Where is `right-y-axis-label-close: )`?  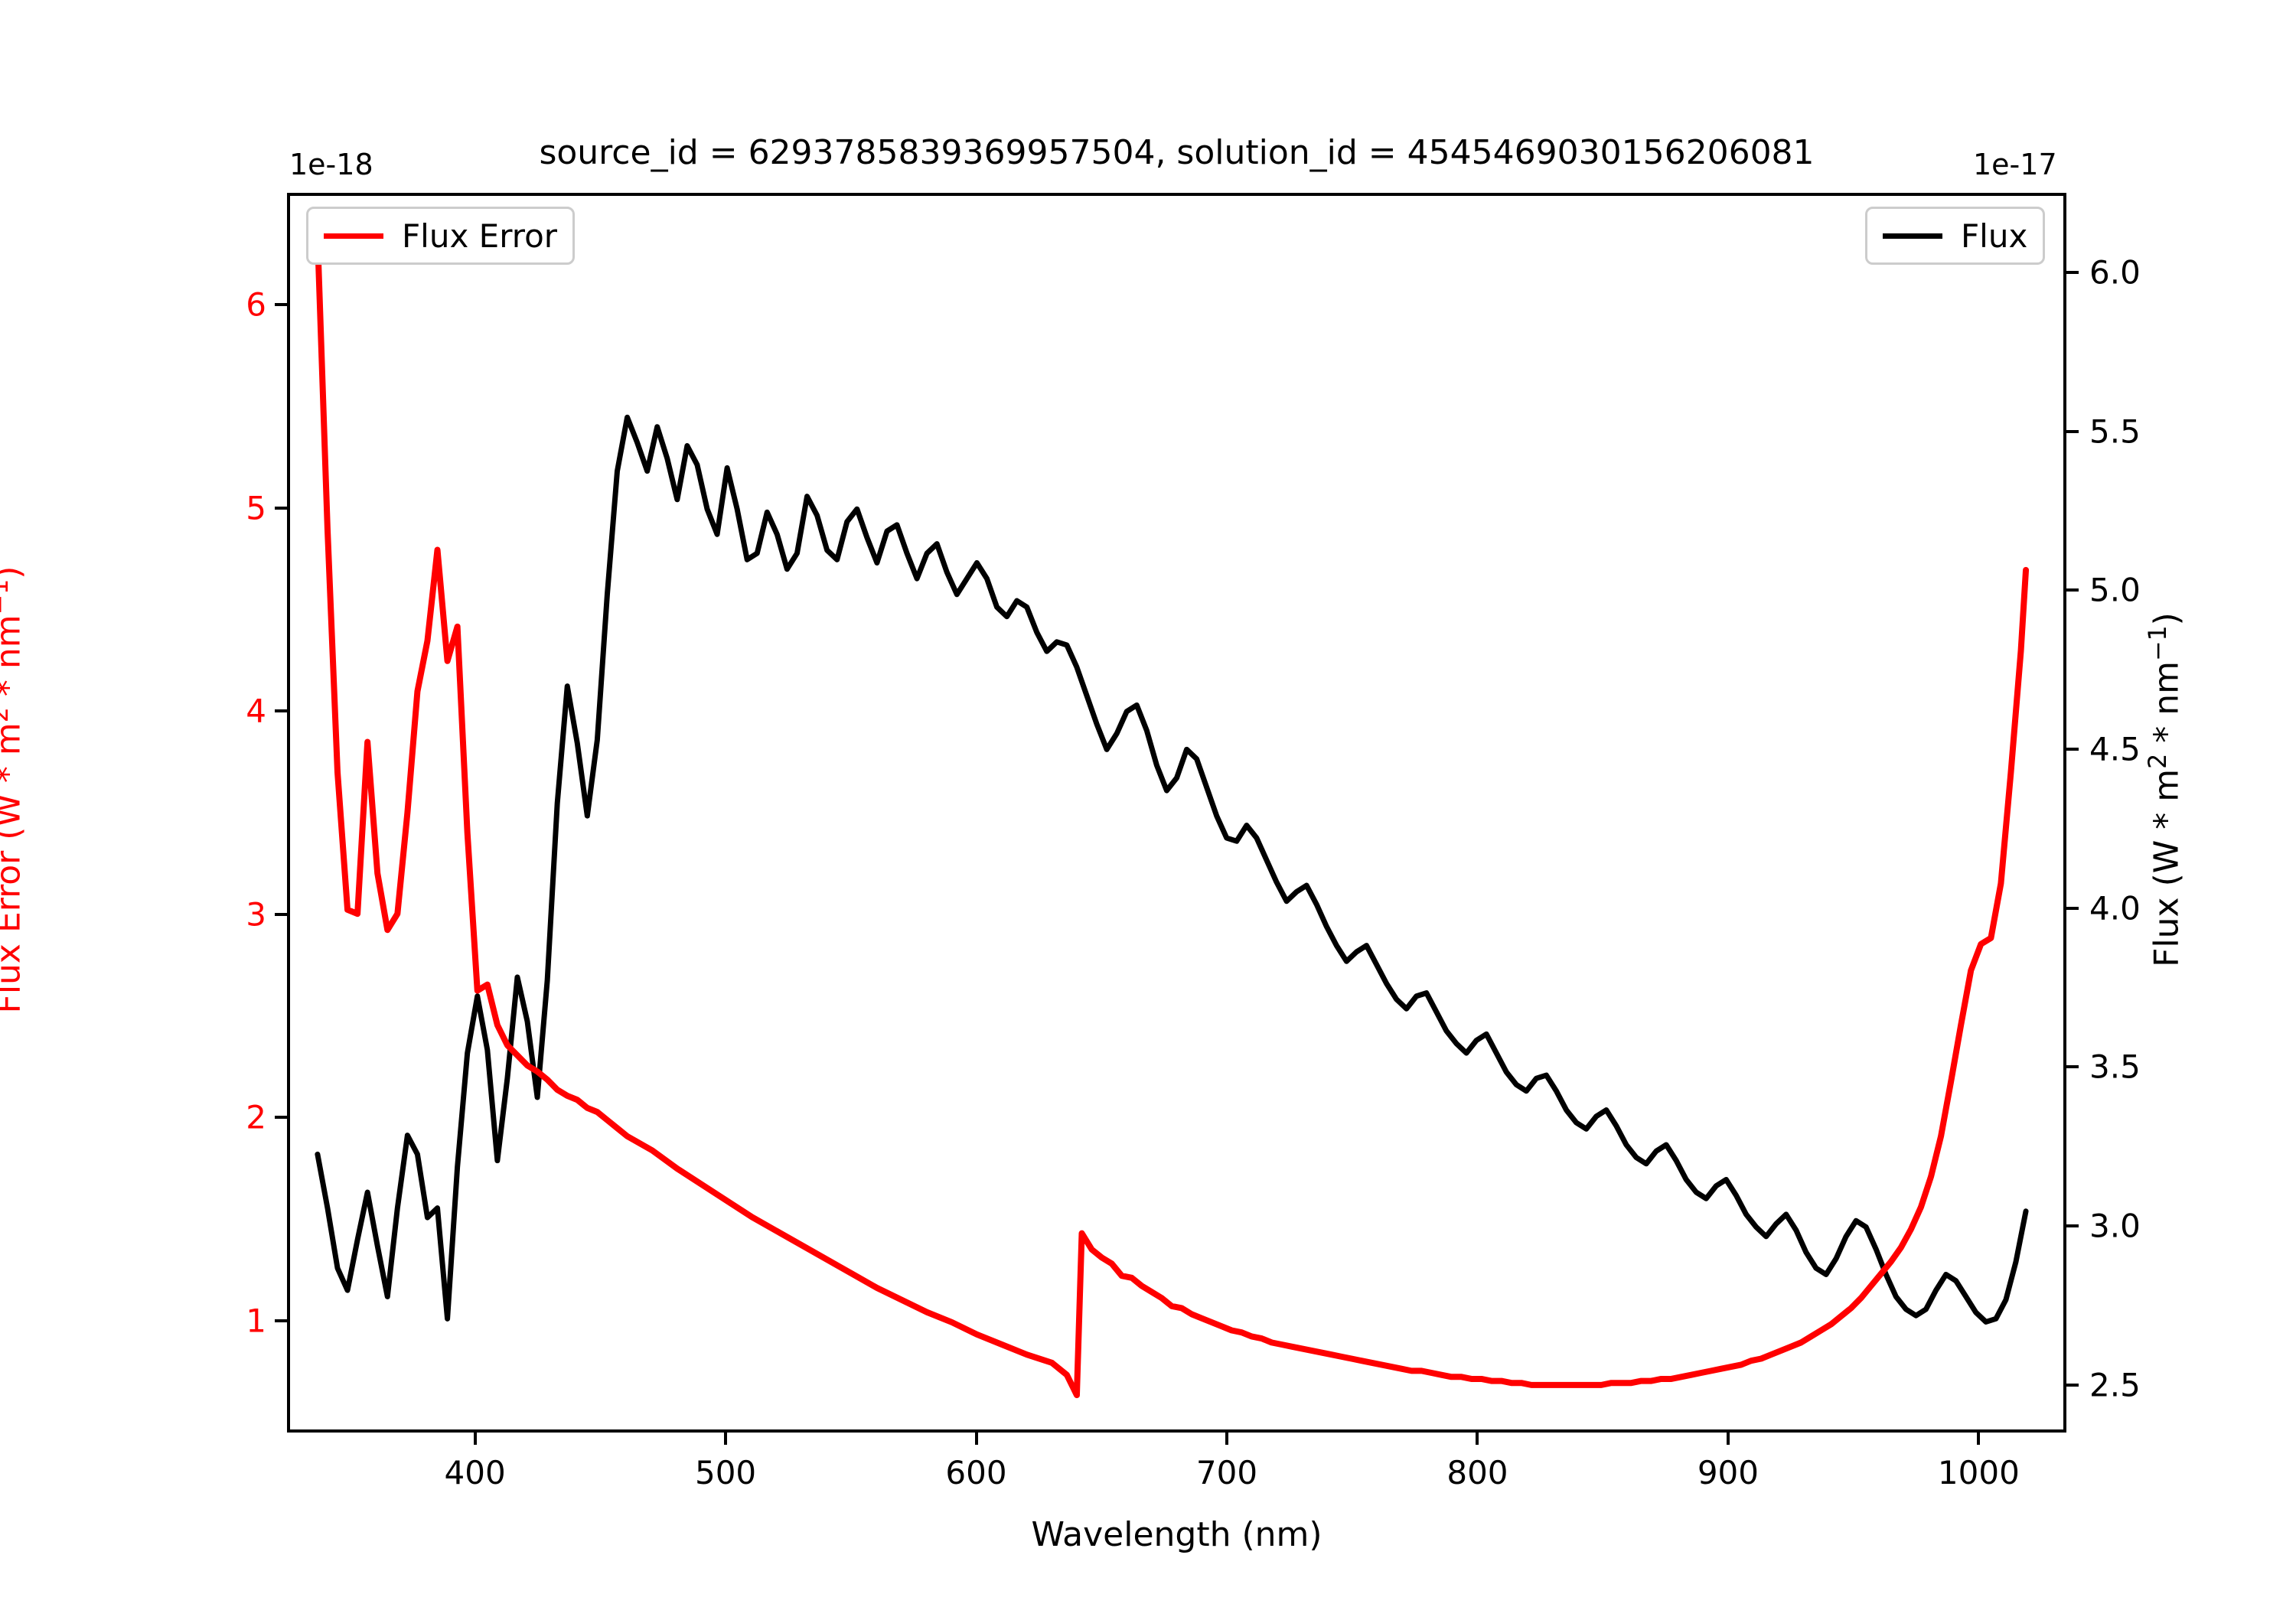 right-y-axis-label-close: ) is located at coordinates (2167, 619).